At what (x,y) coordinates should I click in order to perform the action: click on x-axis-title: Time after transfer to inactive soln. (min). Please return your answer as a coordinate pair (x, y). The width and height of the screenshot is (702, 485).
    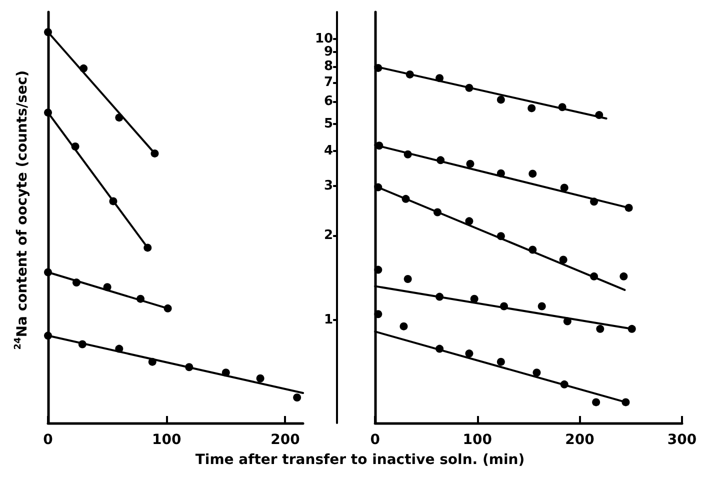
    Looking at the image, I should click on (360, 460).